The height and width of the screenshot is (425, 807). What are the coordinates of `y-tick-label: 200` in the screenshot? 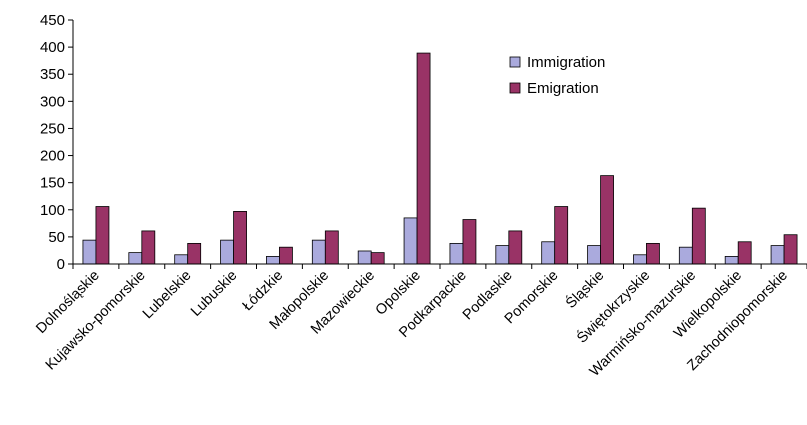 It's located at (52, 156).